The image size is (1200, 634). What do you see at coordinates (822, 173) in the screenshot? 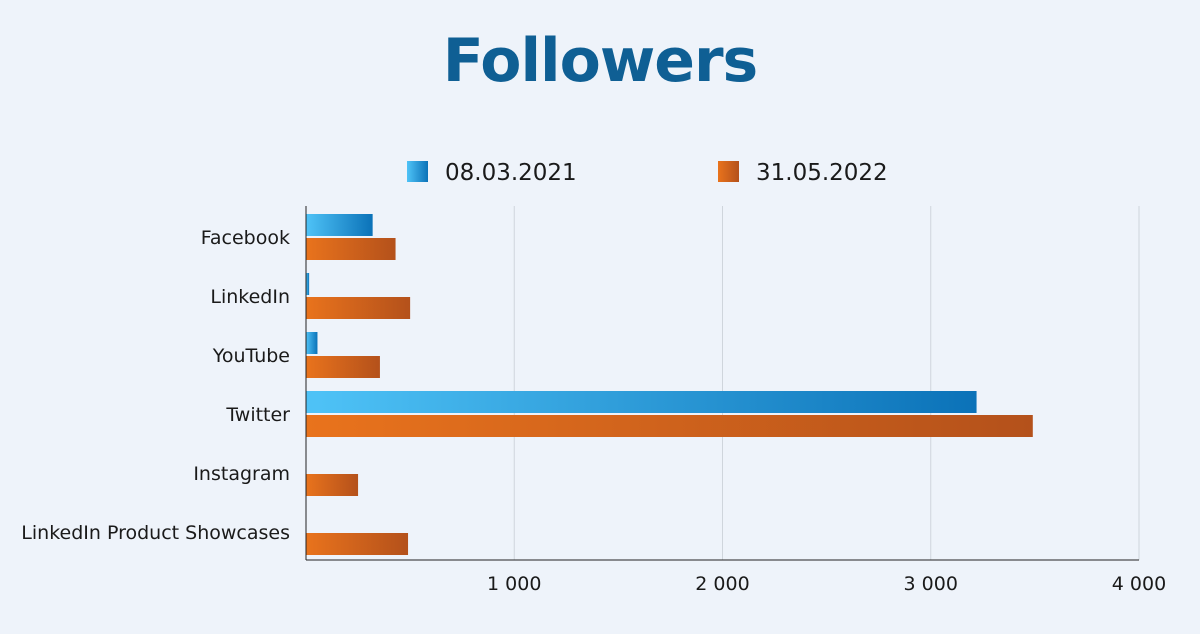
I see `legend-label-2: 31.05.2022` at bounding box center [822, 173].